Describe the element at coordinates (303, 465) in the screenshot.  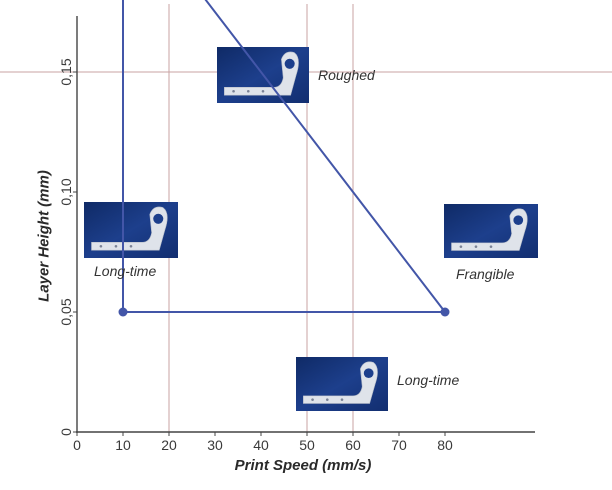
I see `x-axis-title: Print Speed (mm/s)` at that location.